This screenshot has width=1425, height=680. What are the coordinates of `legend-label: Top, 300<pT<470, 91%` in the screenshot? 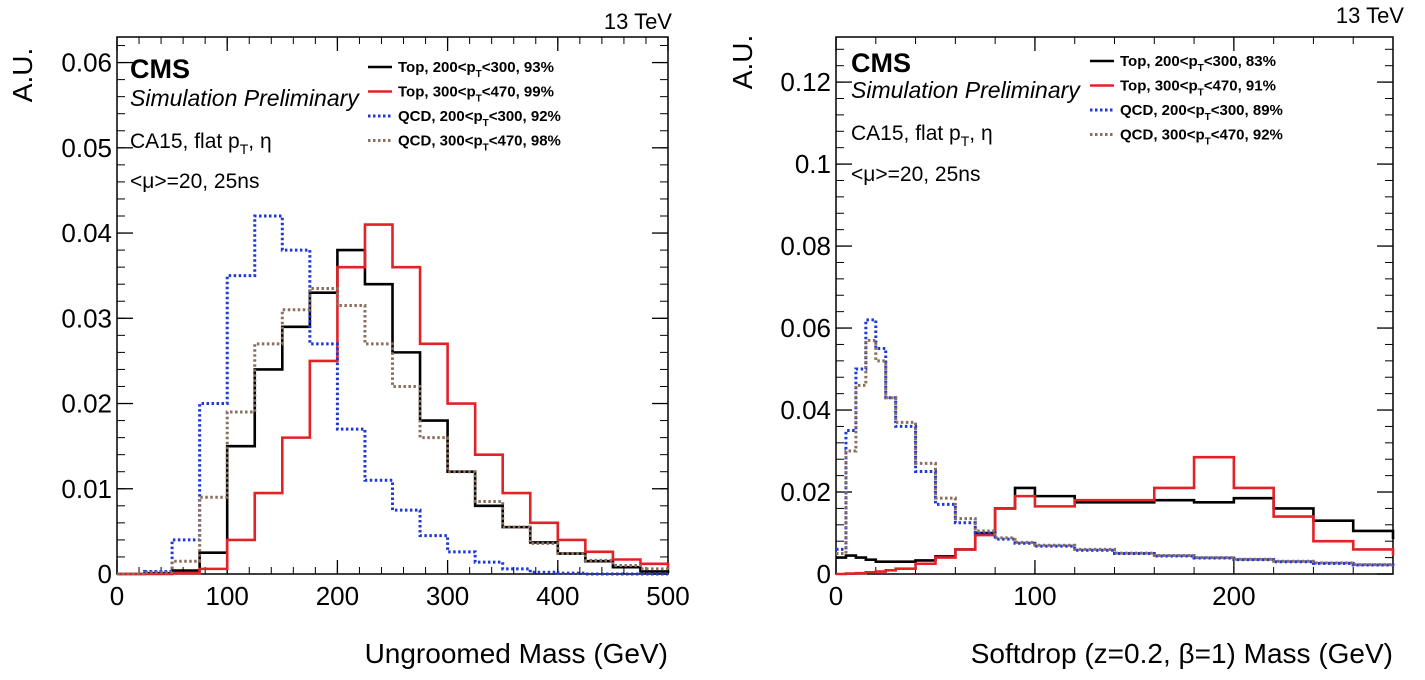 It's located at (1198, 88).